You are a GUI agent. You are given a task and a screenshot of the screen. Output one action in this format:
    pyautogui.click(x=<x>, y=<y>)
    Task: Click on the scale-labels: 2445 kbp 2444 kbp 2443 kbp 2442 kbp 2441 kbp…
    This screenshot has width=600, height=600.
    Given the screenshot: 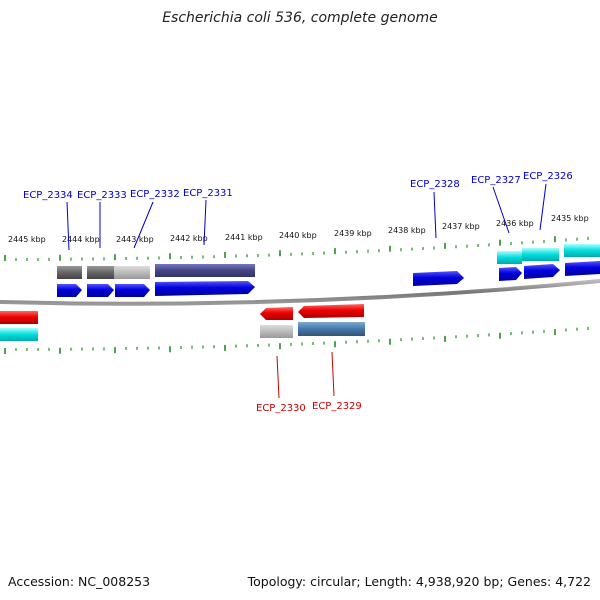 What is the action you would take?
    pyautogui.click(x=298, y=229)
    